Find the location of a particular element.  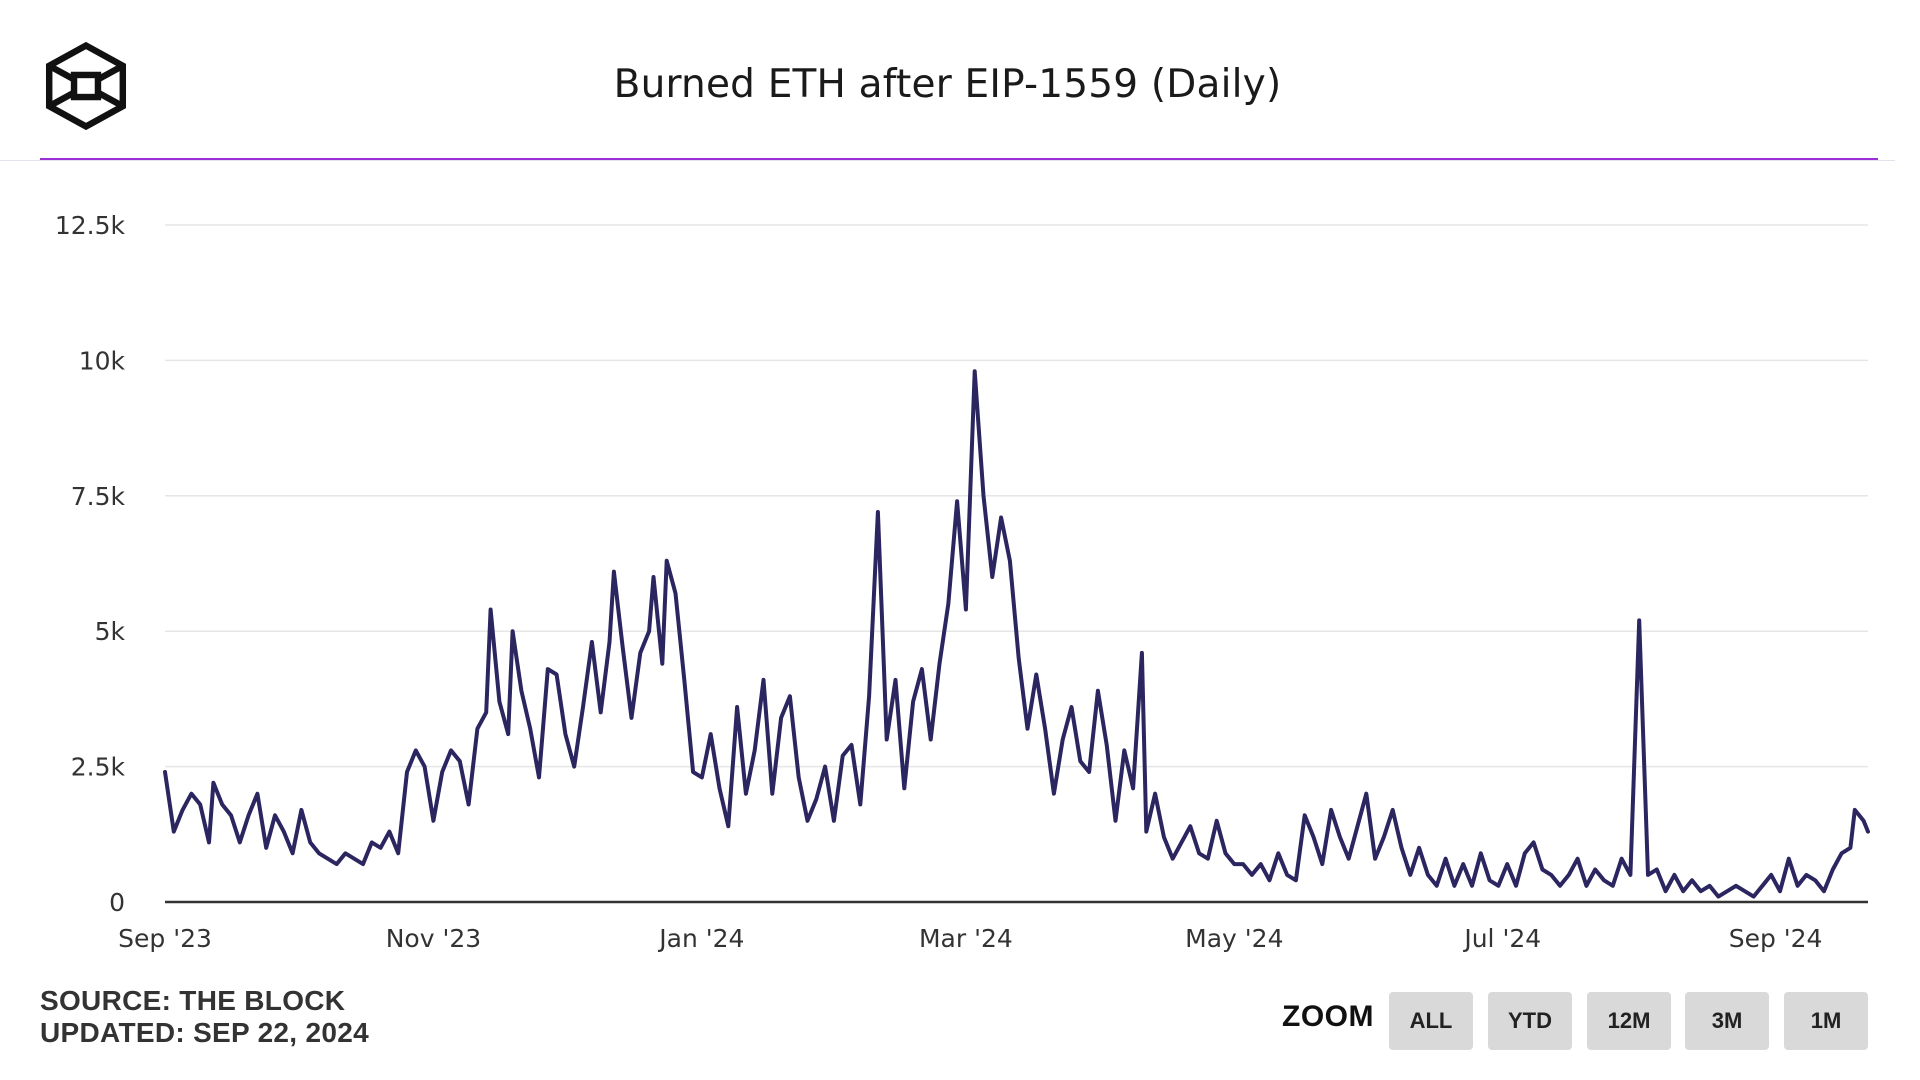

chart-title: Burned ETH after EIP-1559 (Daily) is located at coordinates (947, 84).